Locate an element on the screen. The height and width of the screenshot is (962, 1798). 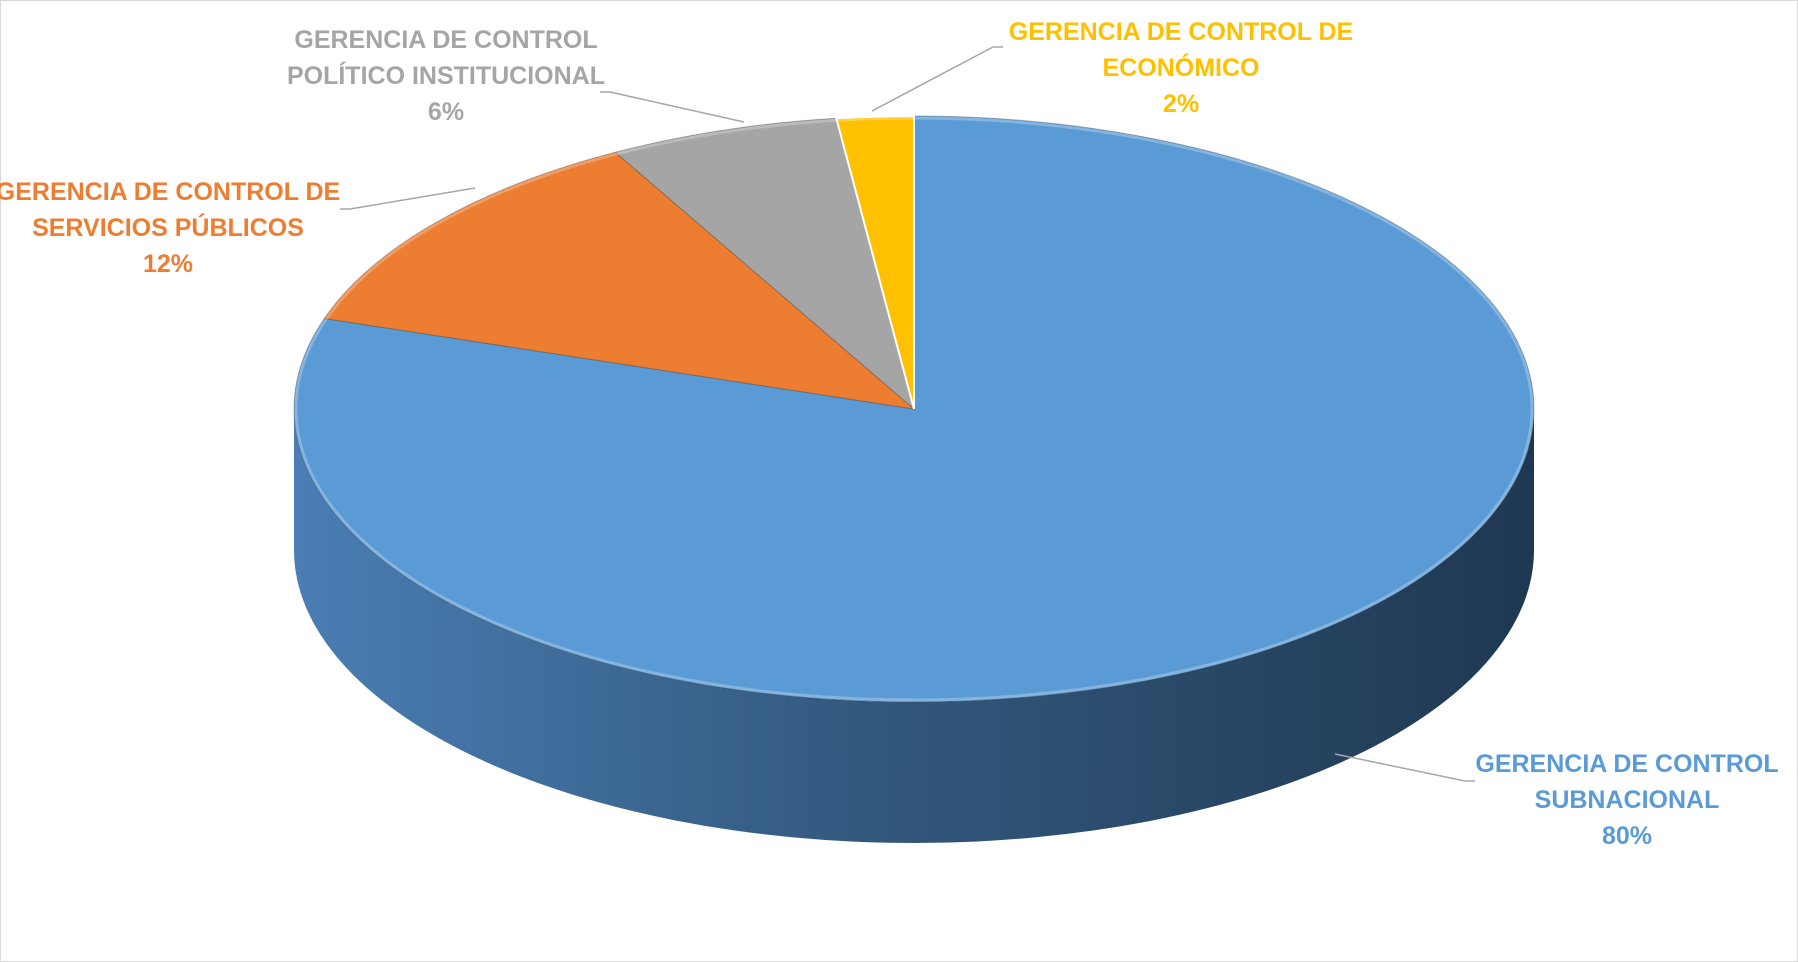
data-label-value: 80% is located at coordinates (1627, 836).